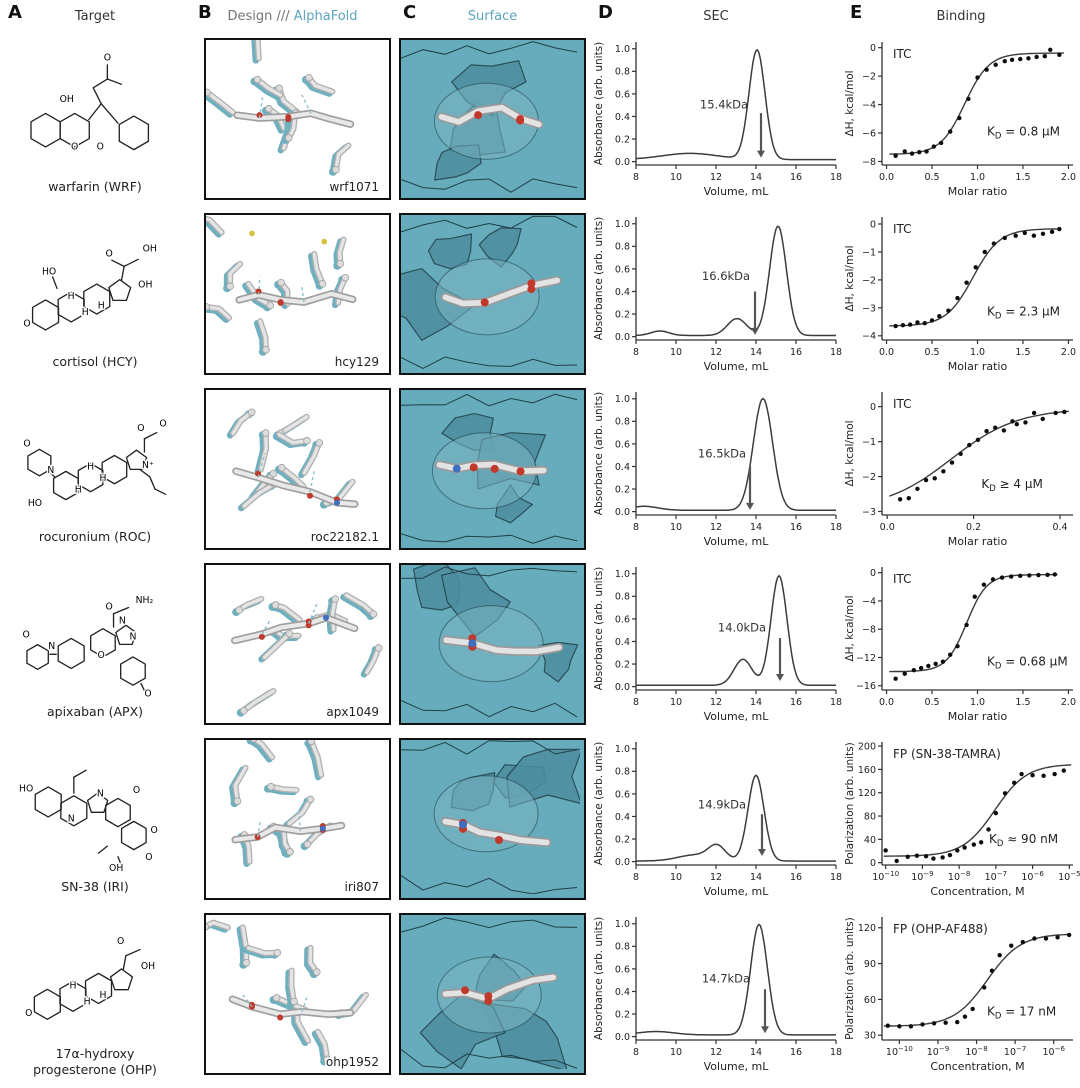 The image size is (1080, 1088). What do you see at coordinates (976, 103) in the screenshot?
I see `fit-curve` at bounding box center [976, 103].